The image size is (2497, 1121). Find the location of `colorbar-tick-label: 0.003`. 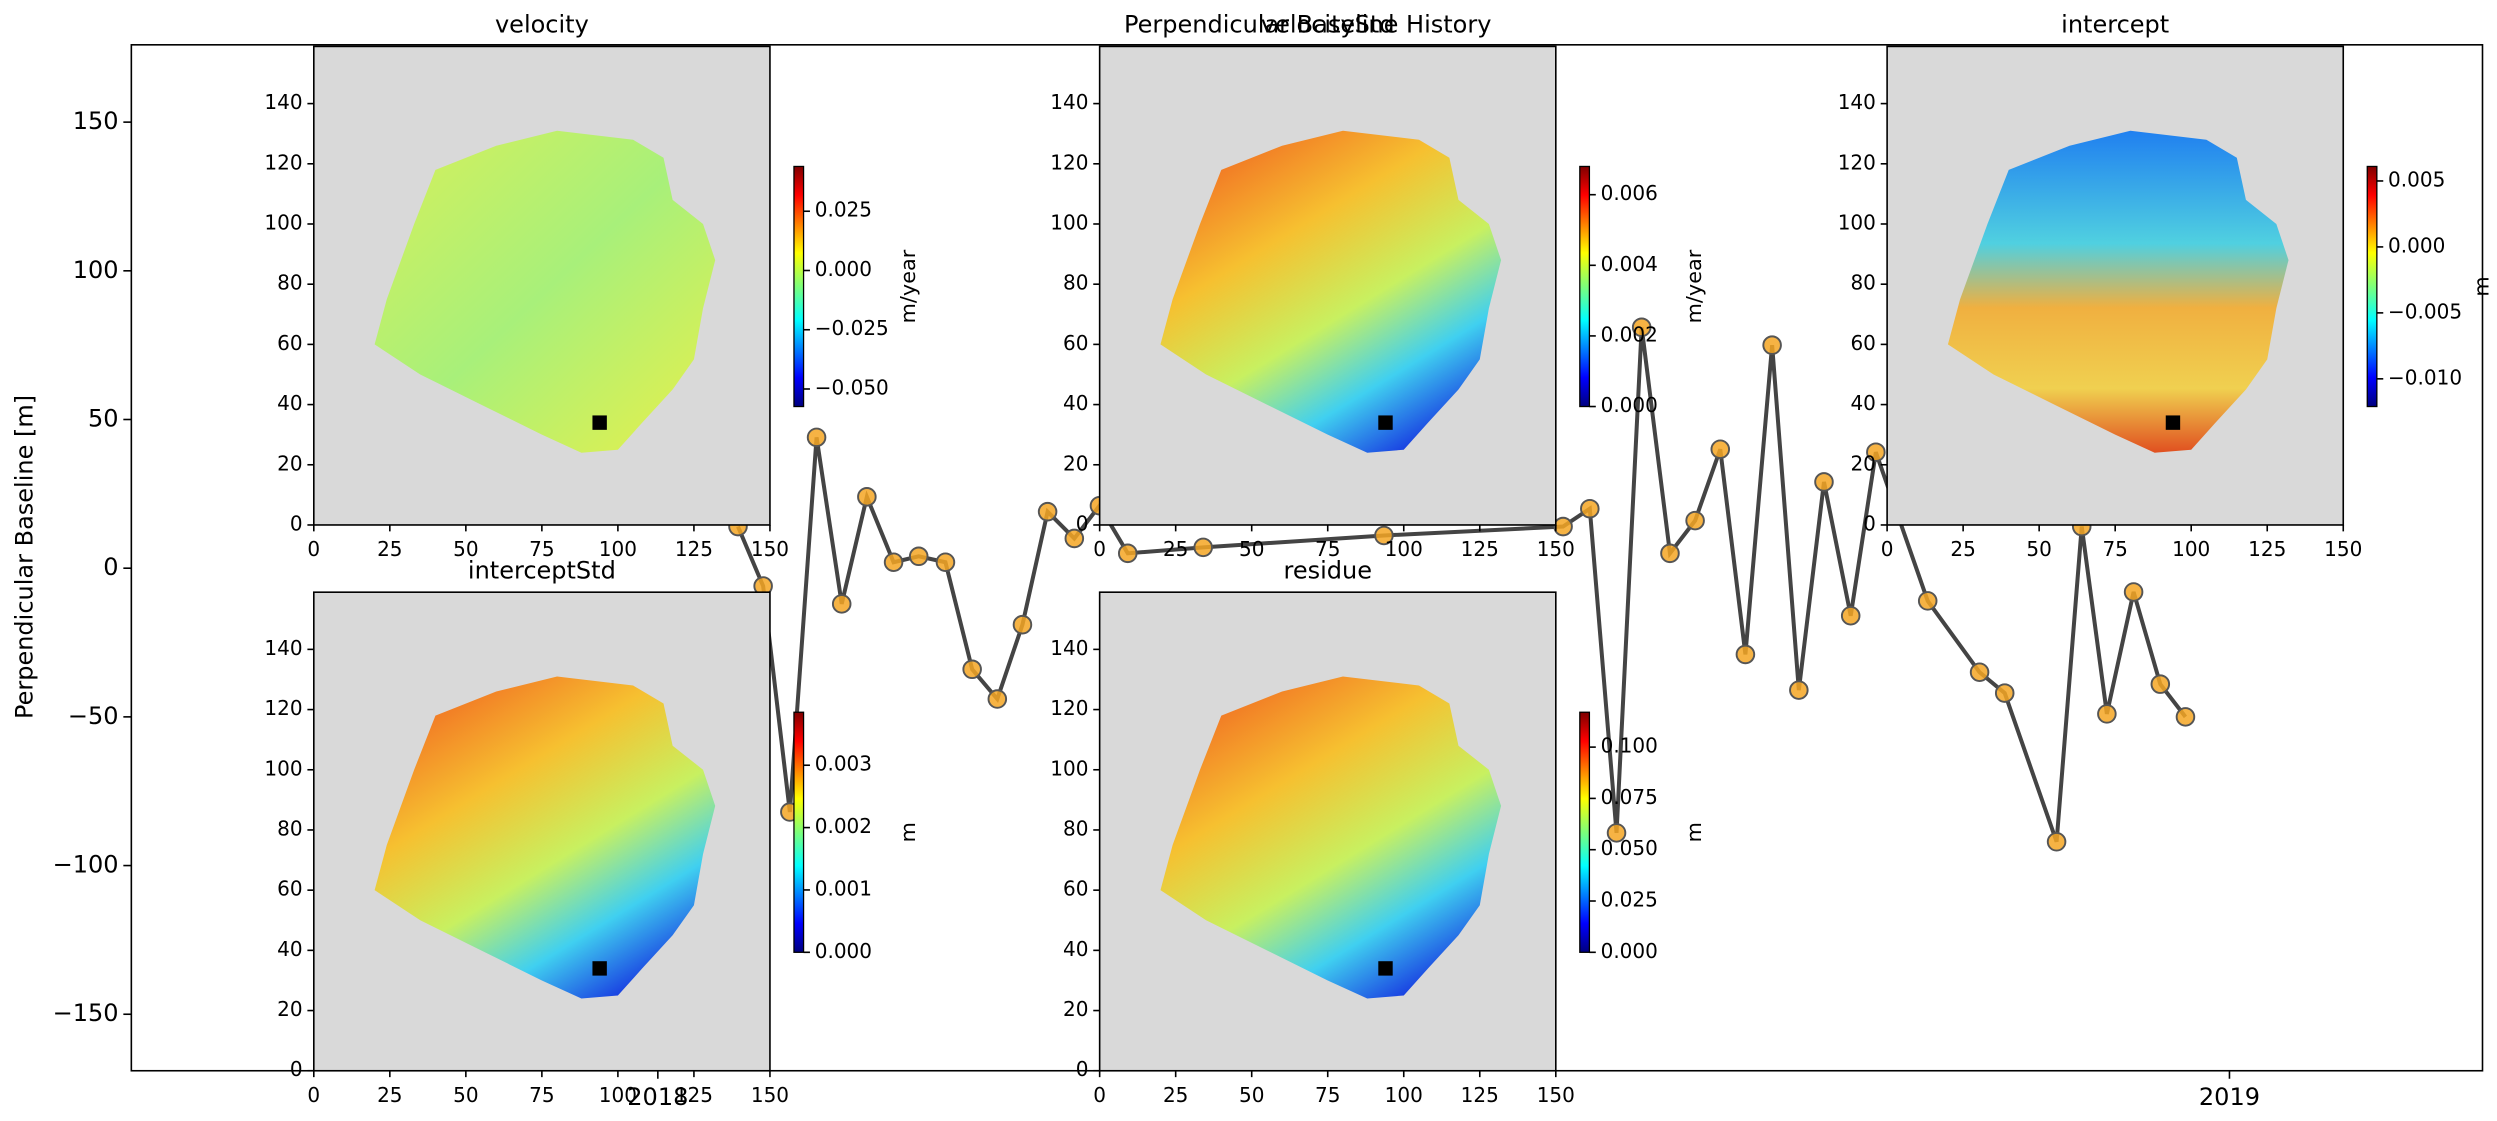

colorbar-tick-label: 0.003 is located at coordinates (843, 764).